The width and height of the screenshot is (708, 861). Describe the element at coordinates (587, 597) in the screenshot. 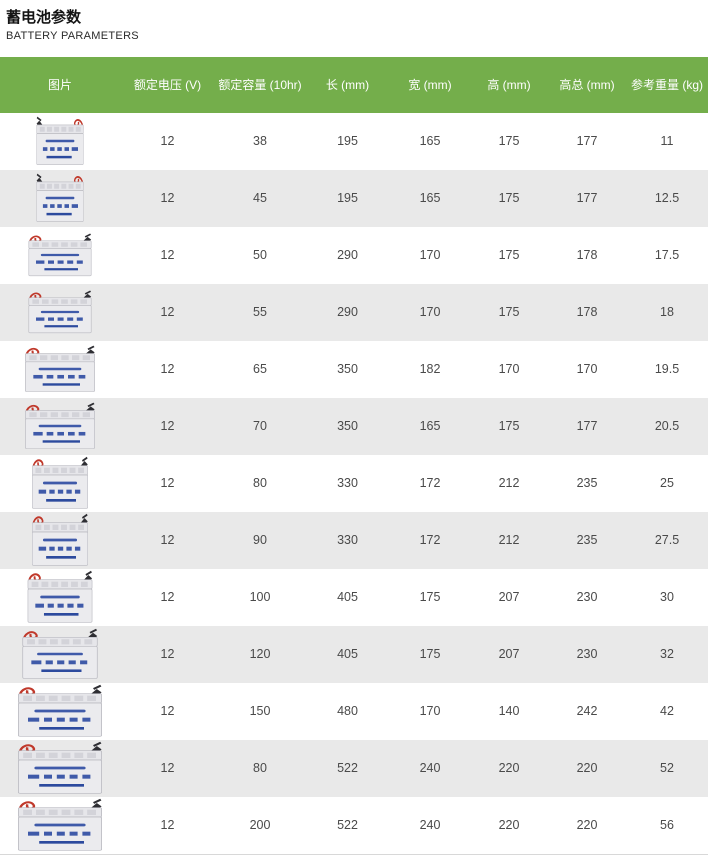

I see `cell-total-height: 230` at that location.